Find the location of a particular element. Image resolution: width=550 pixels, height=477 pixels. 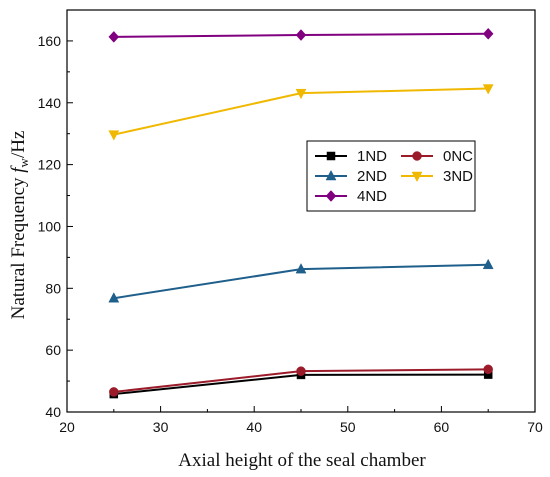

legend-label: 2ND is located at coordinates (372, 176).